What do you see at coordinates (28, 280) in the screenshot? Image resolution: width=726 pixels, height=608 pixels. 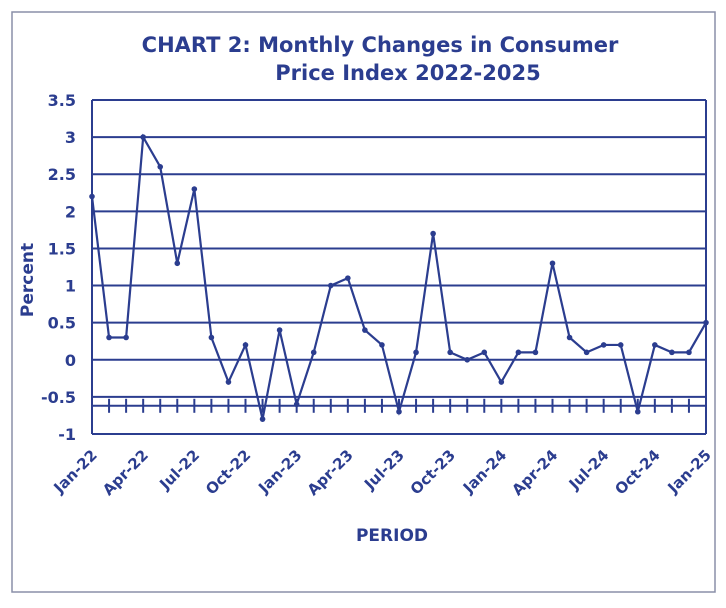 I see `y-axis-label: Percent` at bounding box center [28, 280].